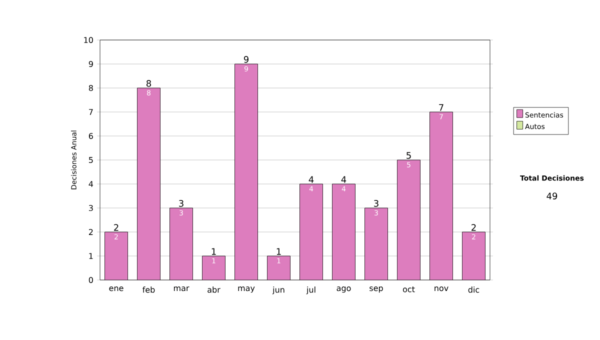 The width and height of the screenshot is (600, 340). What do you see at coordinates (91, 112) in the screenshot?
I see `y-tick-label: 7` at bounding box center [91, 112].